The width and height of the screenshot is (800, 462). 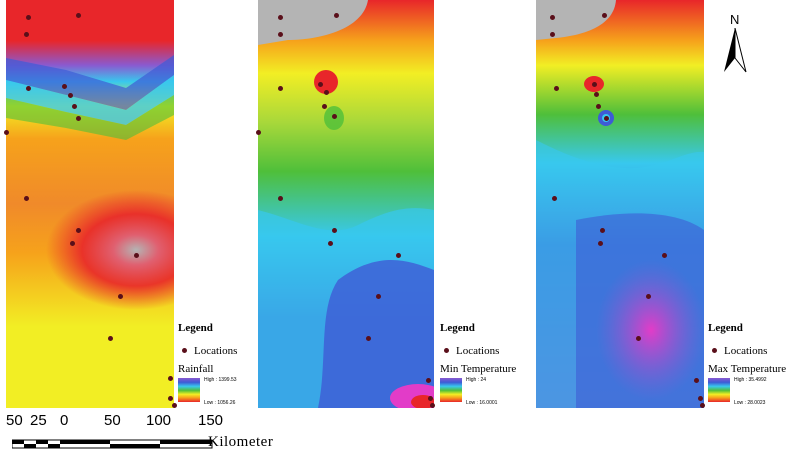 I want to click on variable-name: Max Temperature, so click(x=747, y=369).